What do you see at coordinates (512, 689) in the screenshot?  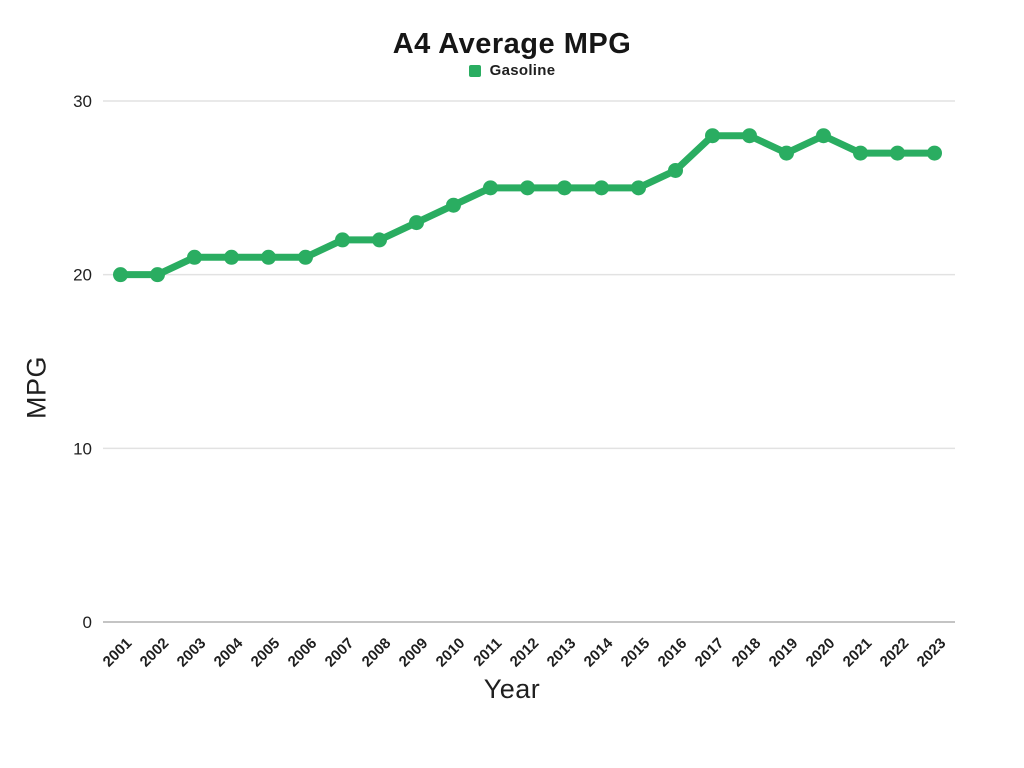 I see `x-axis-title: Year` at bounding box center [512, 689].